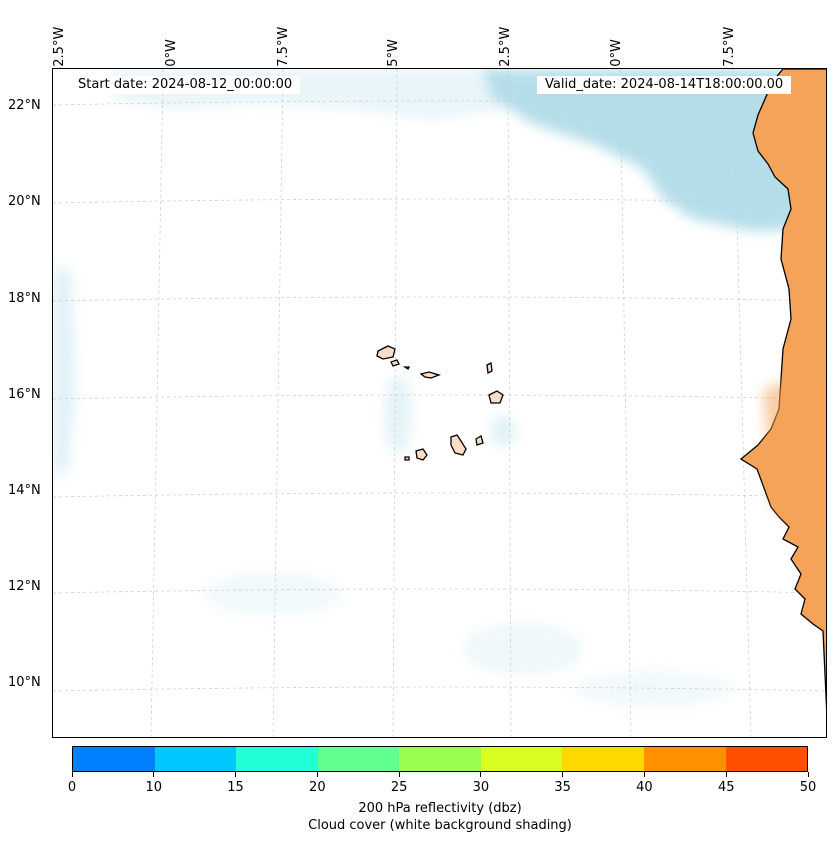 The height and width of the screenshot is (843, 837). Describe the element at coordinates (399, 787) in the screenshot. I see `colorbar-tick-label: 25` at that location.